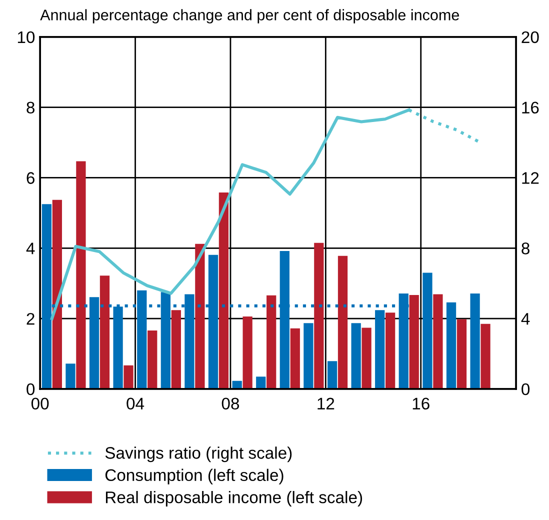 This screenshot has width=549, height=520. Describe the element at coordinates (30, 108) in the screenshot. I see `y-tick-label: 8` at that location.